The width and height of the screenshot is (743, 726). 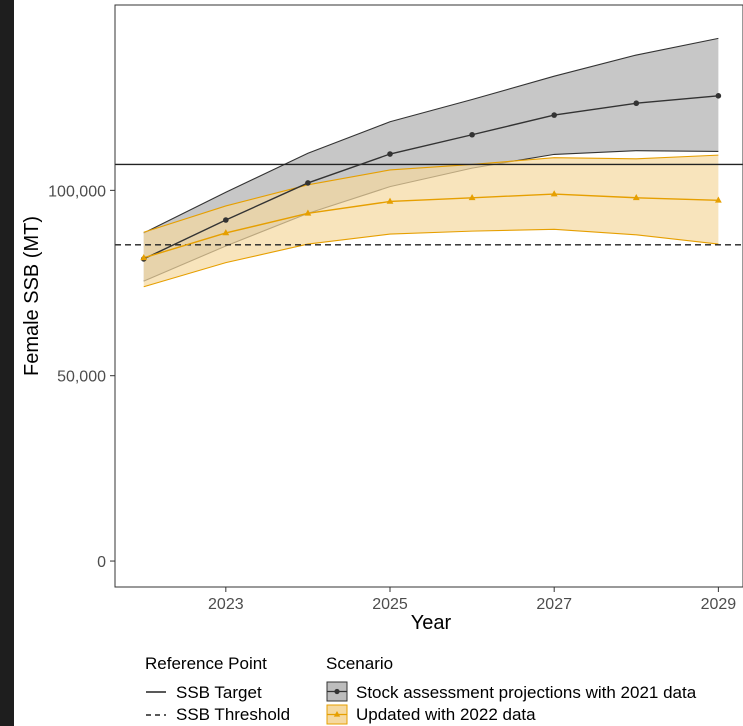 I want to click on x-axis-title: Year, so click(x=431, y=623).